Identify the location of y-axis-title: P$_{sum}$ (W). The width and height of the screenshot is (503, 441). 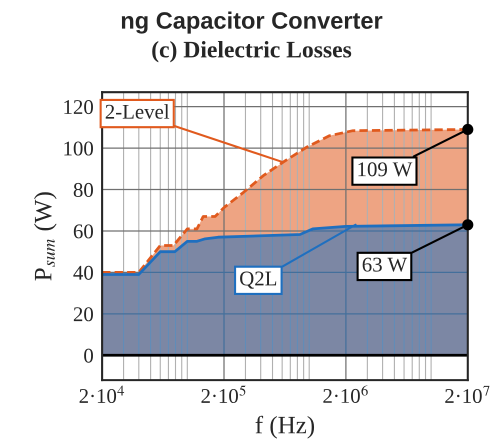
(45, 236).